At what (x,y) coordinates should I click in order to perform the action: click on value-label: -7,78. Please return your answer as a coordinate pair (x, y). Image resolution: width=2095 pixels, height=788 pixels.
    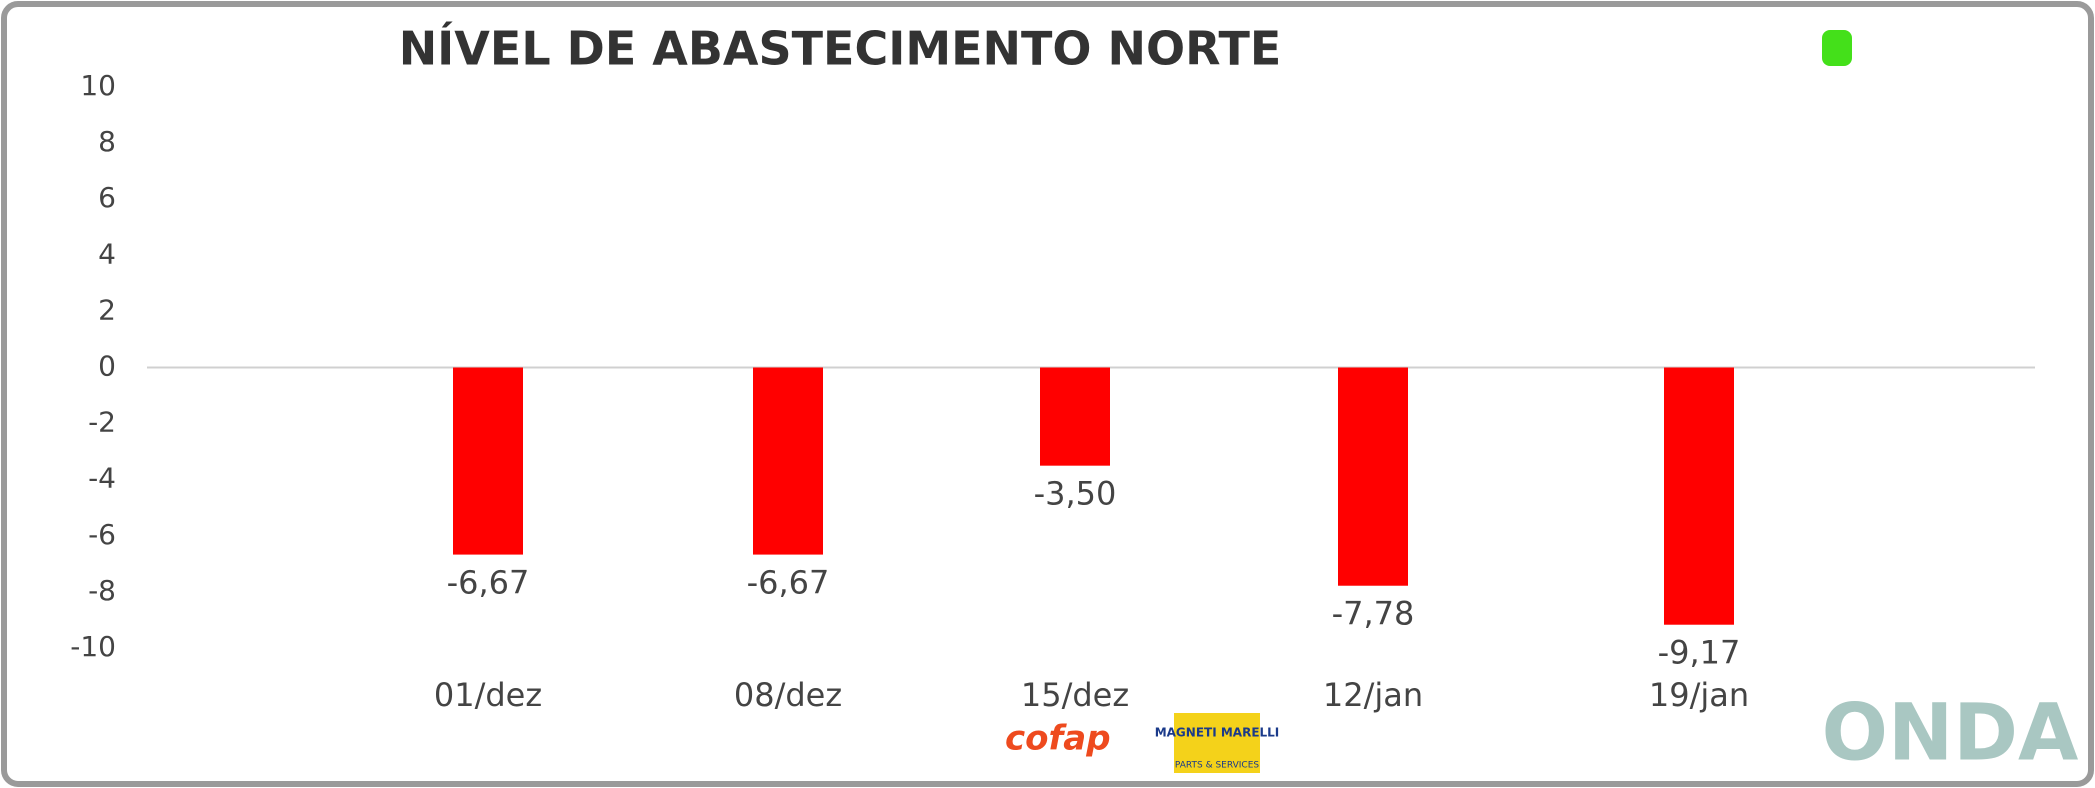
    Looking at the image, I should click on (1373, 614).